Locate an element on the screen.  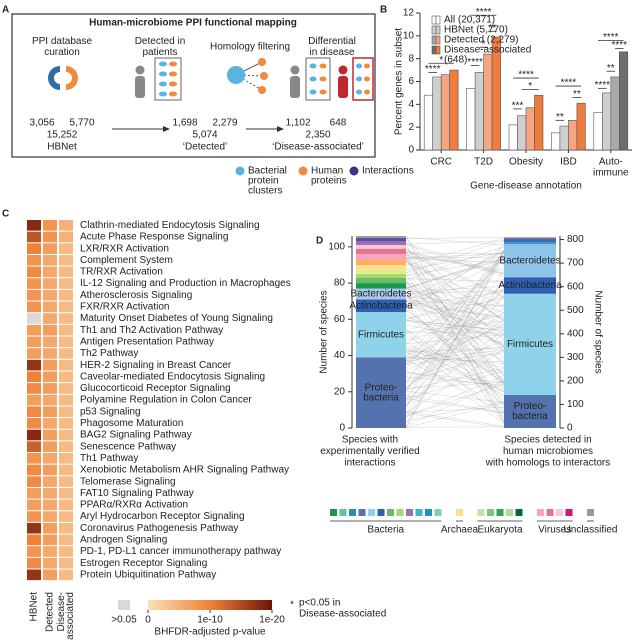
x-tick-label: Obesity is located at coordinates (526, 162).